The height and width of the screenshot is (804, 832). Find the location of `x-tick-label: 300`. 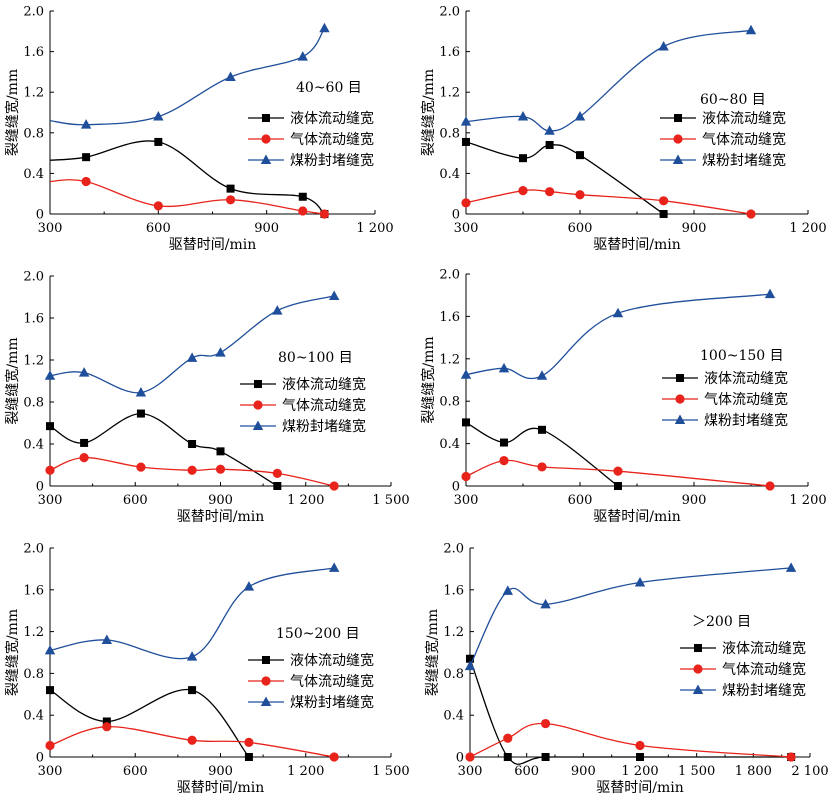

x-tick-label: 300 is located at coordinates (50, 771).